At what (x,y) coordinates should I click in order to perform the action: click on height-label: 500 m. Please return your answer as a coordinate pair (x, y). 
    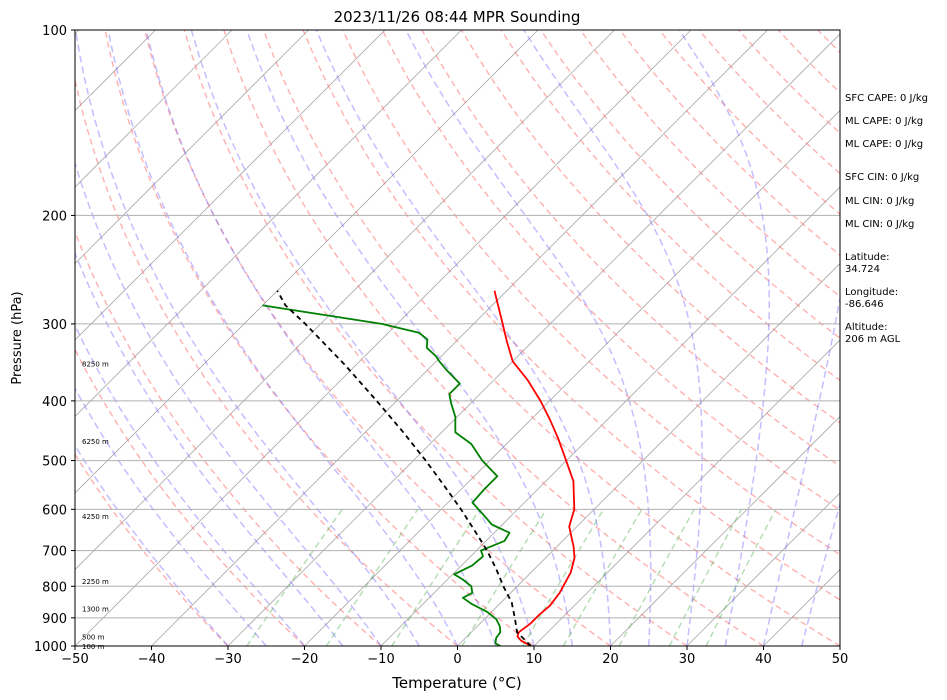
    Looking at the image, I should click on (93, 638).